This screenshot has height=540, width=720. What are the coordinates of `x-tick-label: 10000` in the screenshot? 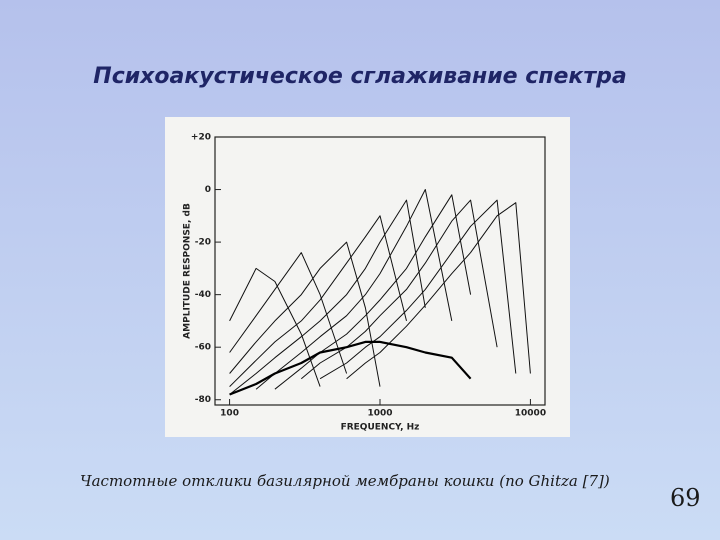 It's located at (530, 414).